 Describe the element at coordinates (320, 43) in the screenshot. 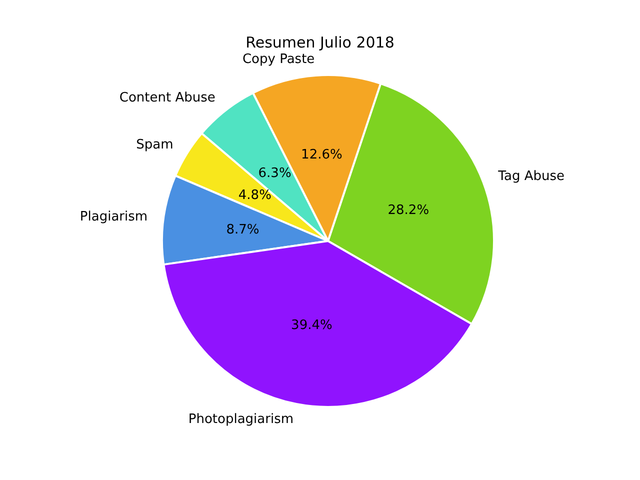

I see `chart-title: Resumen Julio 2018` at that location.